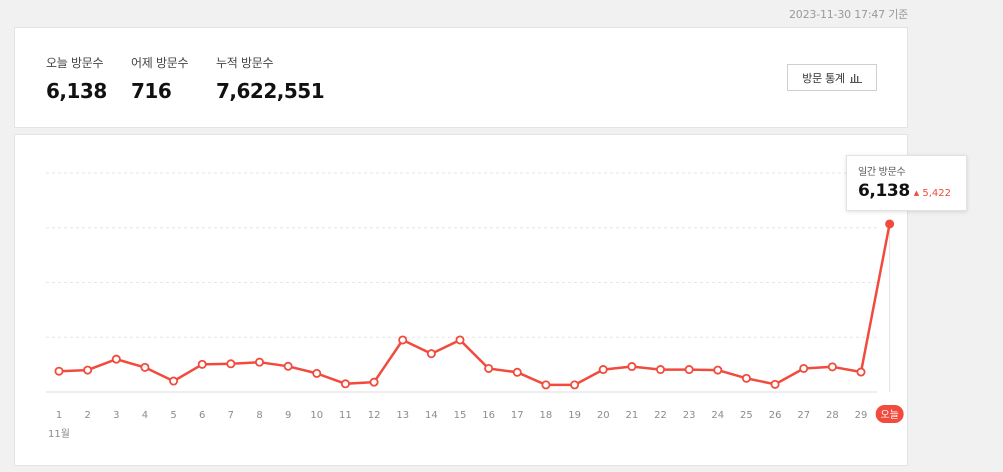  Describe the element at coordinates (59, 415) in the screenshot. I see `x-tick-label: 1` at that location.